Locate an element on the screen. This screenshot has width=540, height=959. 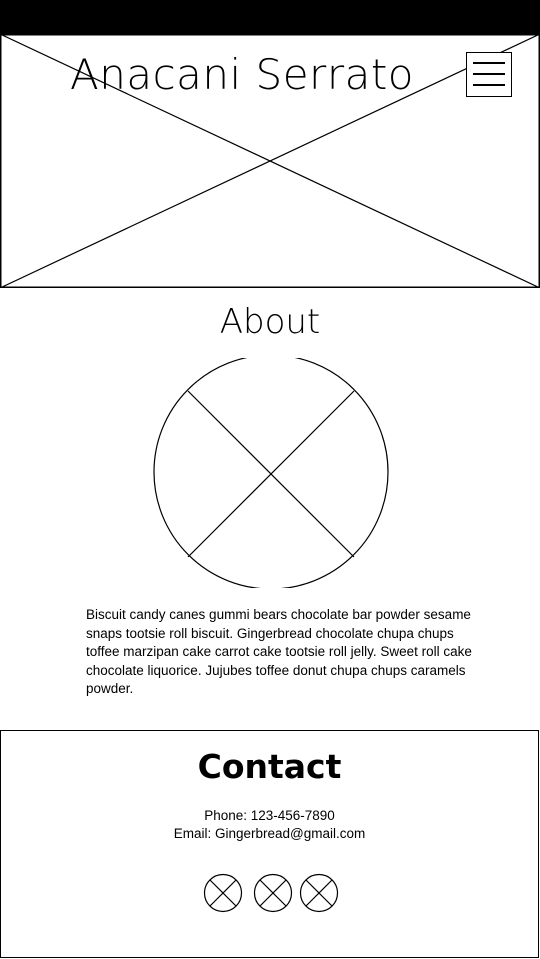
contact-email: Email: Gingerbread@gmail.com is located at coordinates (269, 833).